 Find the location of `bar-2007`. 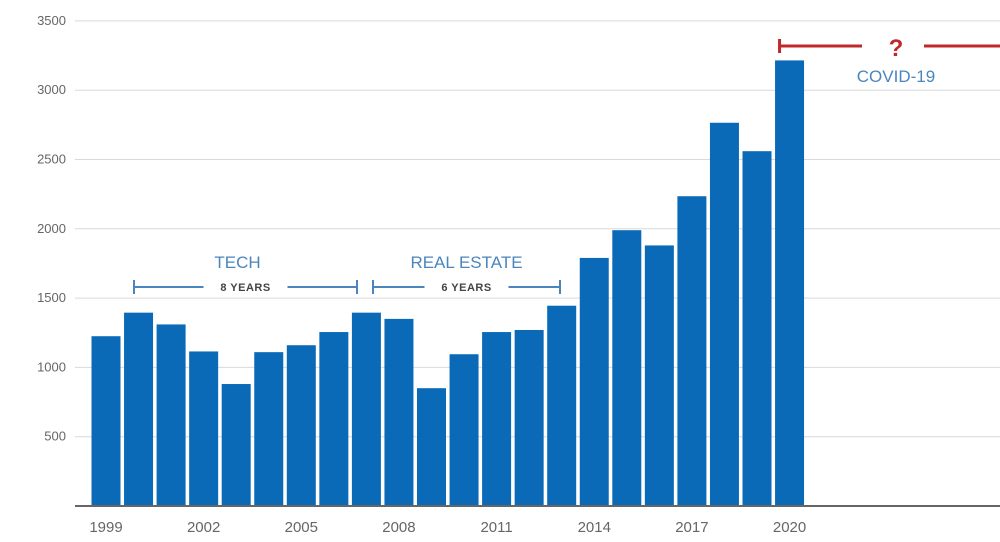

bar-2007 is located at coordinates (366, 409).